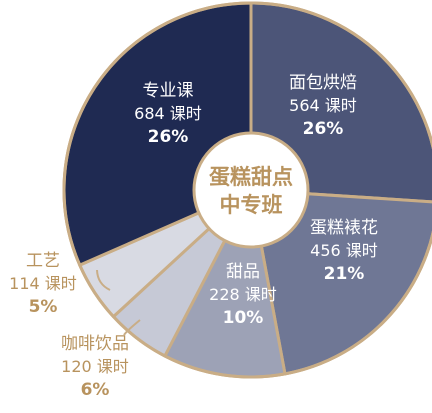 The image size is (432, 413). I want to click on slice-name-label-2: 甜品, so click(243, 272).